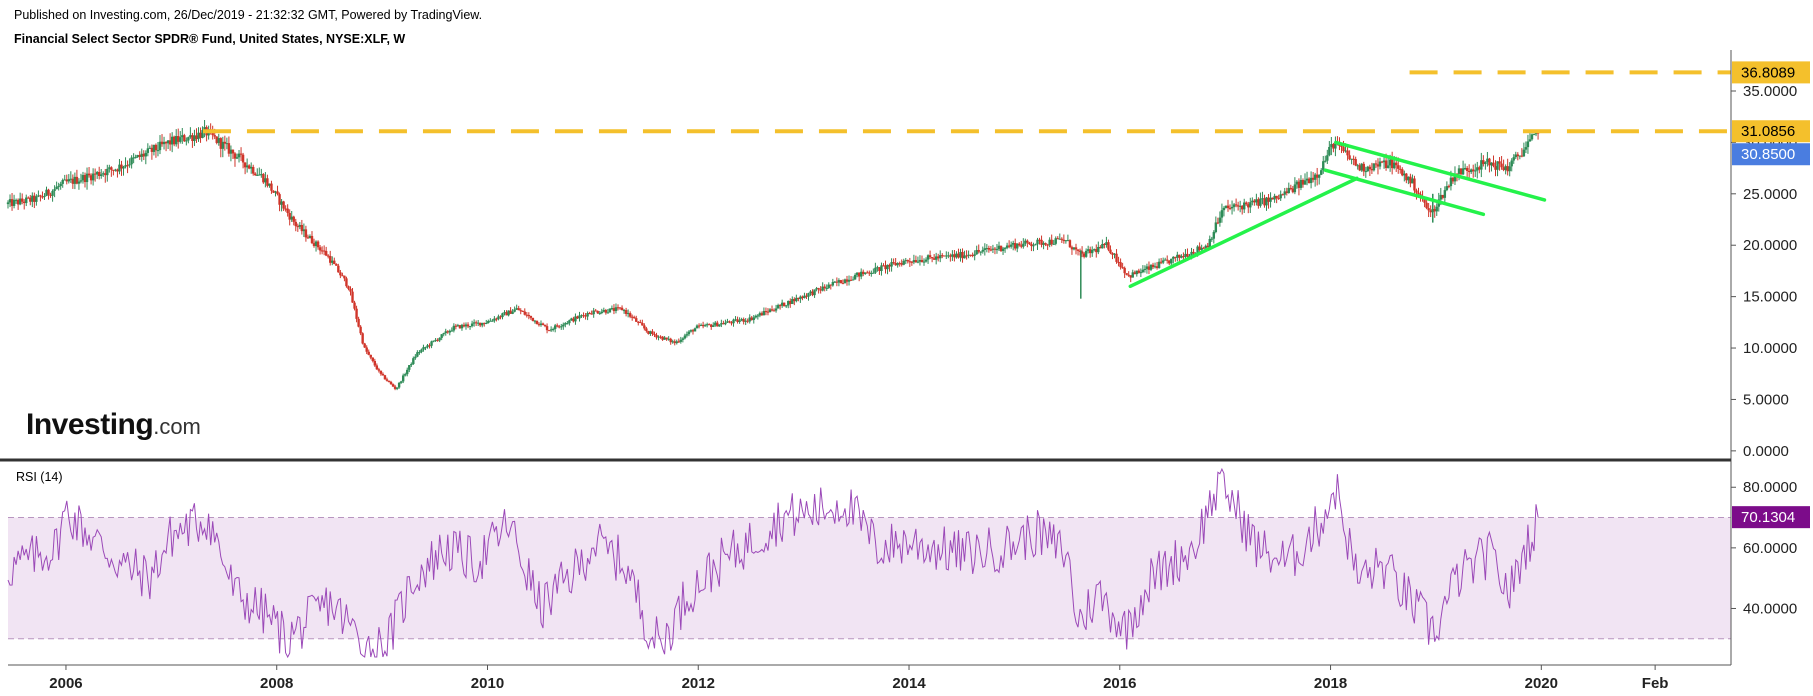  I want to click on y-tick-label: 10.0000, so click(1770, 348).